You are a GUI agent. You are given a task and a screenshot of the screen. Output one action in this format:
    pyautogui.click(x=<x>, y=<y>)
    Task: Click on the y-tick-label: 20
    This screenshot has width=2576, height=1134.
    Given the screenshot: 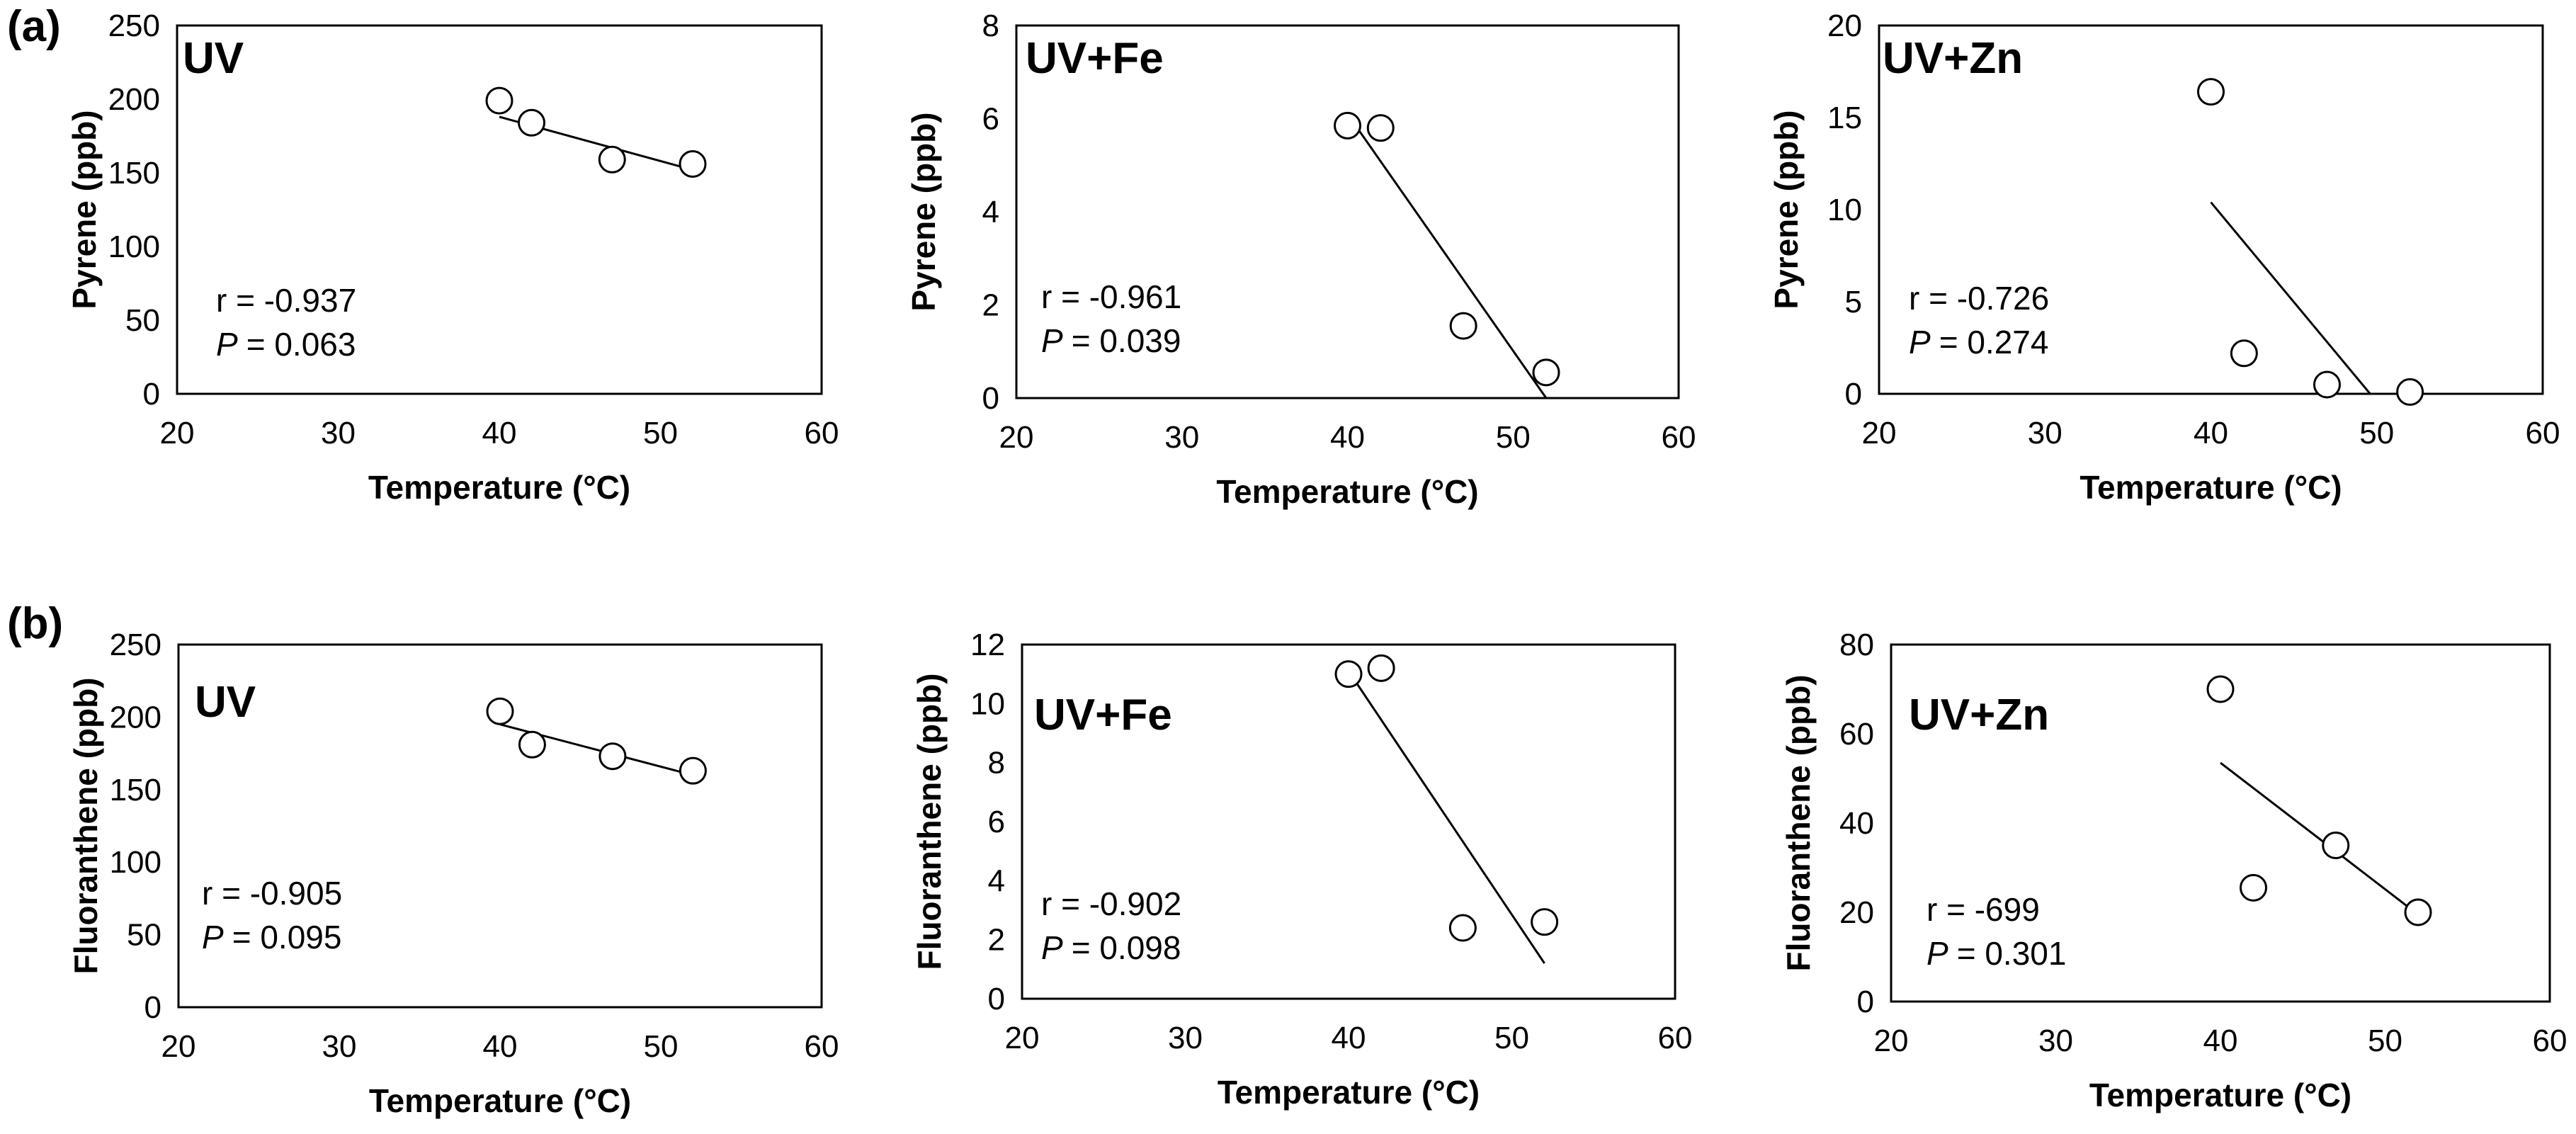 What is the action you would take?
    pyautogui.click(x=1844, y=25)
    